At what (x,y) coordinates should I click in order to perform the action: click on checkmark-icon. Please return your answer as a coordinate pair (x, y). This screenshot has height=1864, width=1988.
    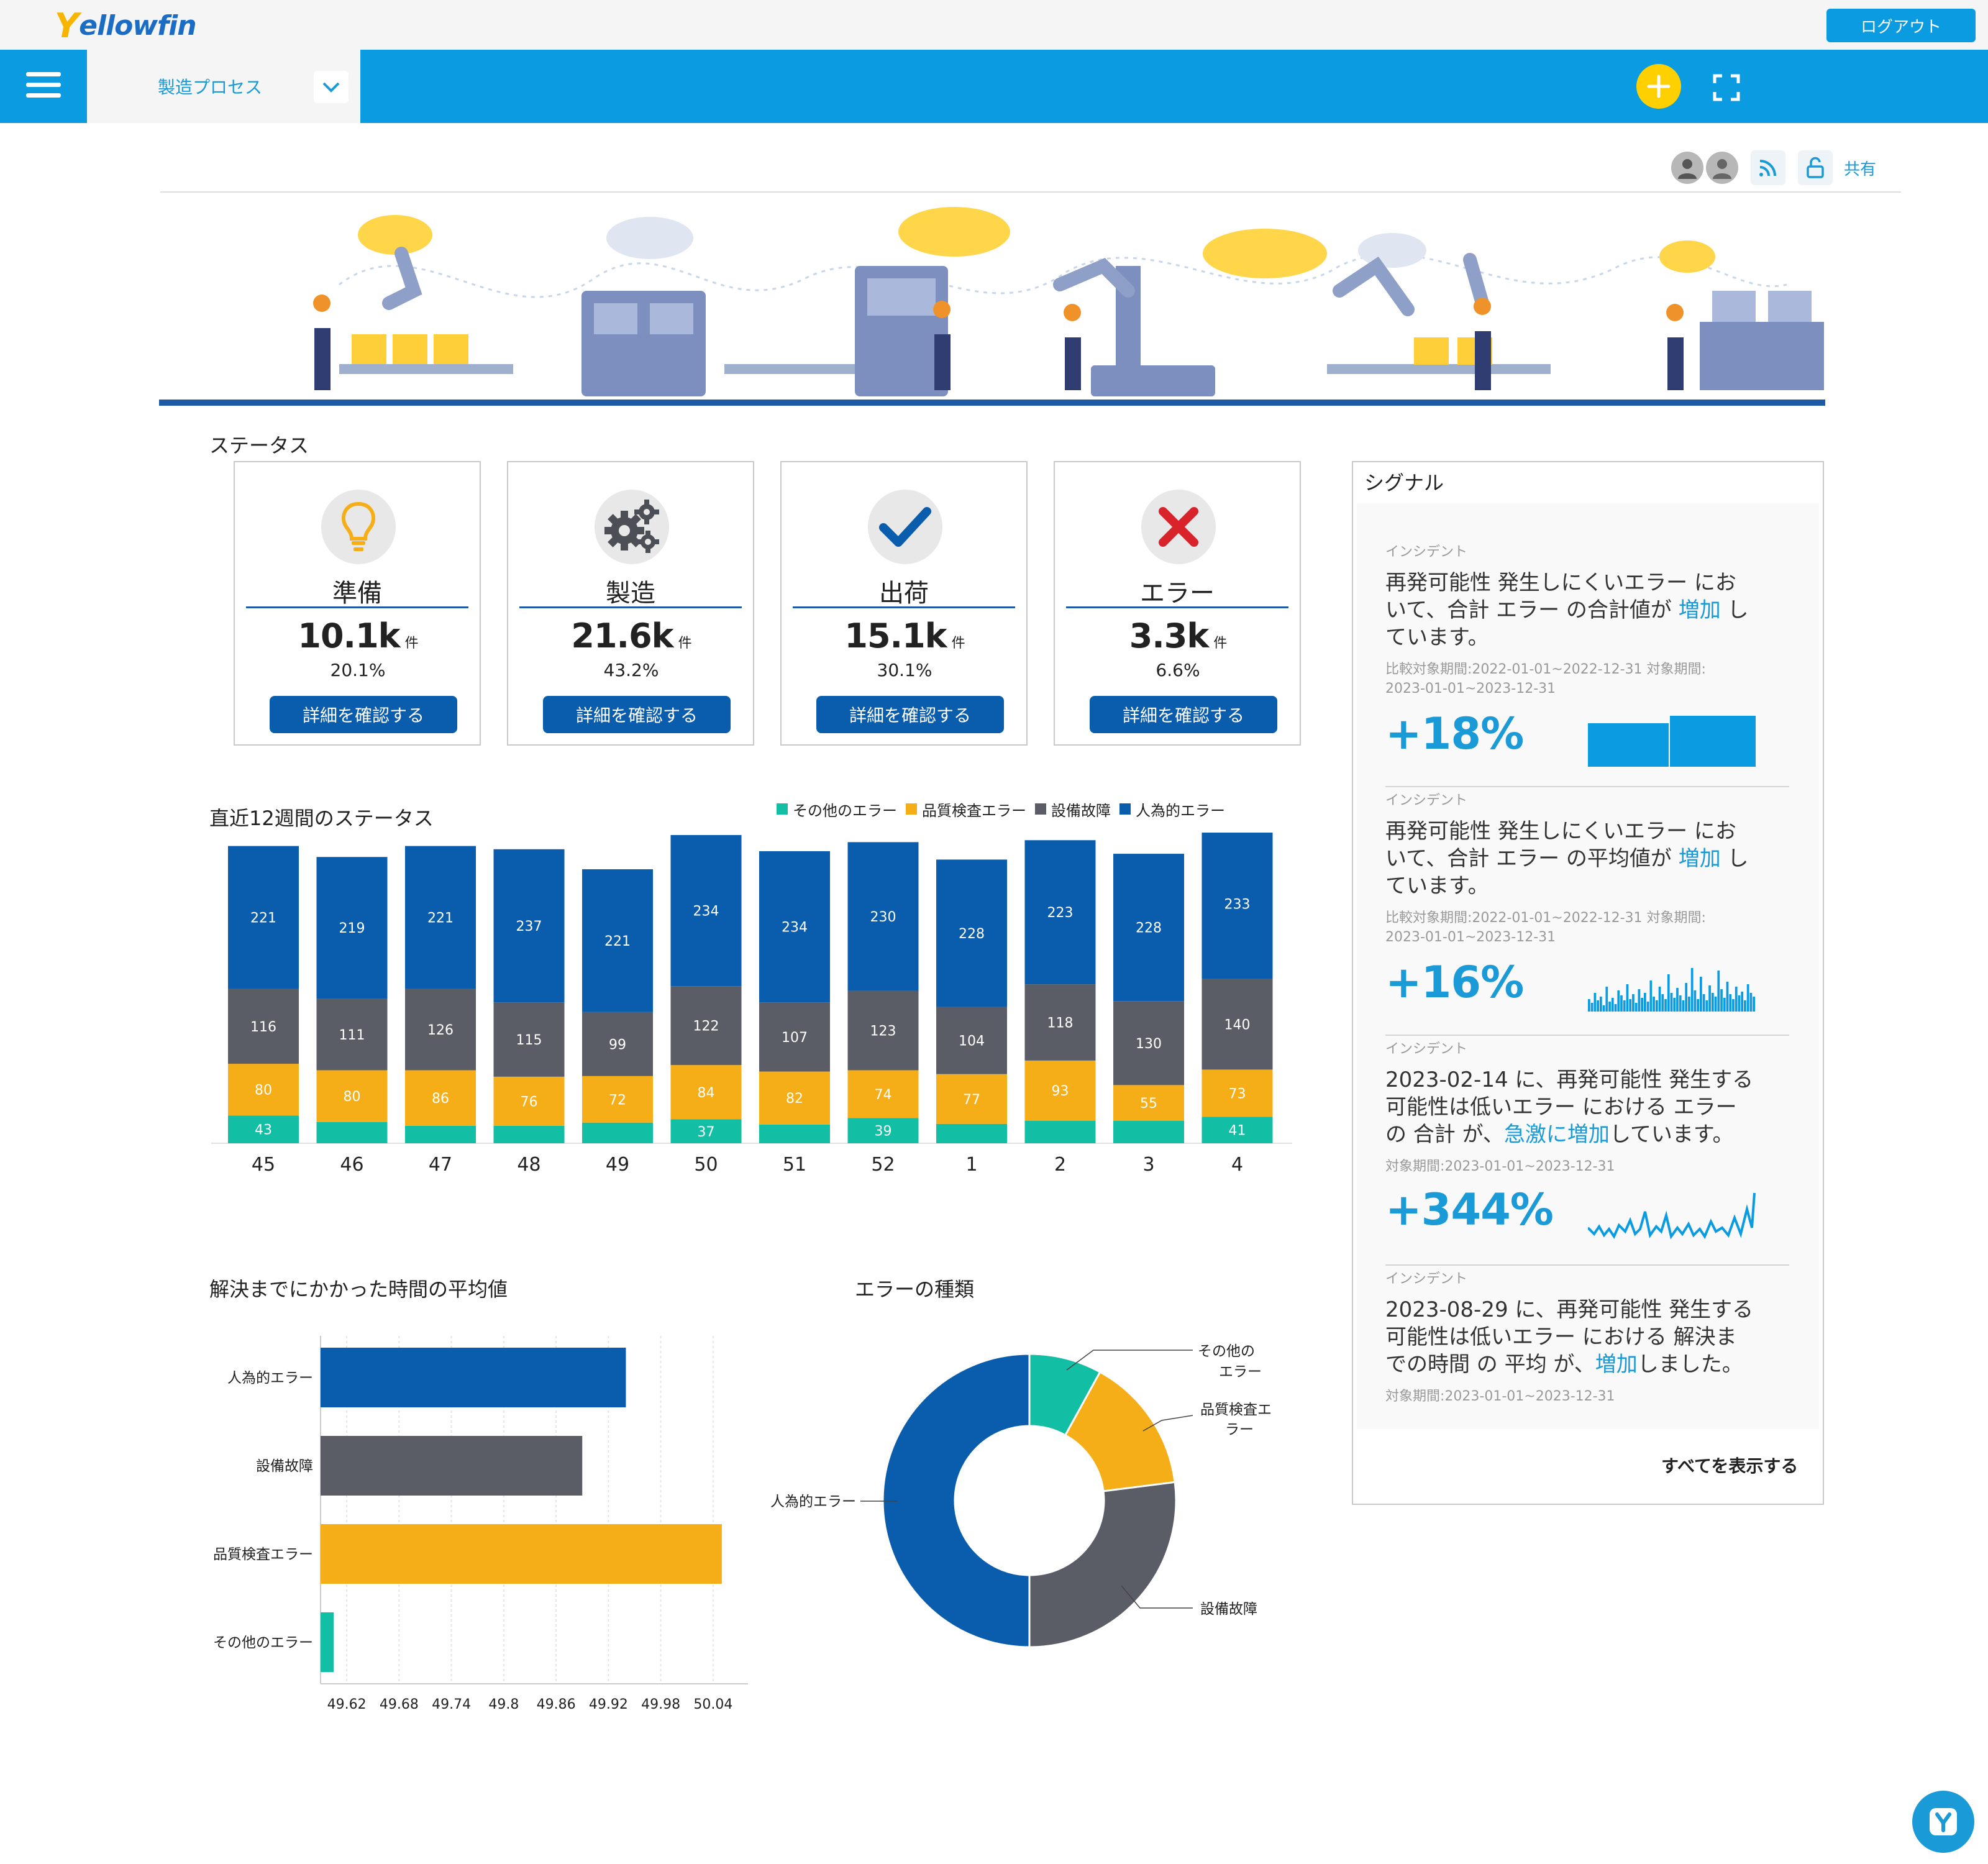
    Looking at the image, I should click on (905, 527).